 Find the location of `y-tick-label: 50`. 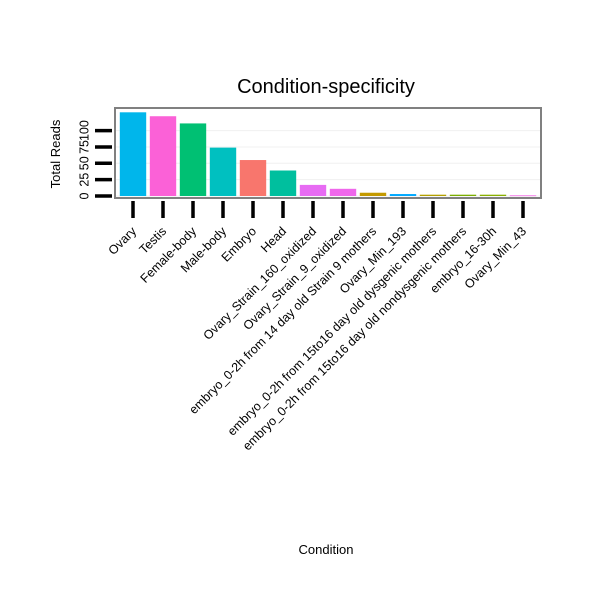

y-tick-label: 50 is located at coordinates (84, 163).